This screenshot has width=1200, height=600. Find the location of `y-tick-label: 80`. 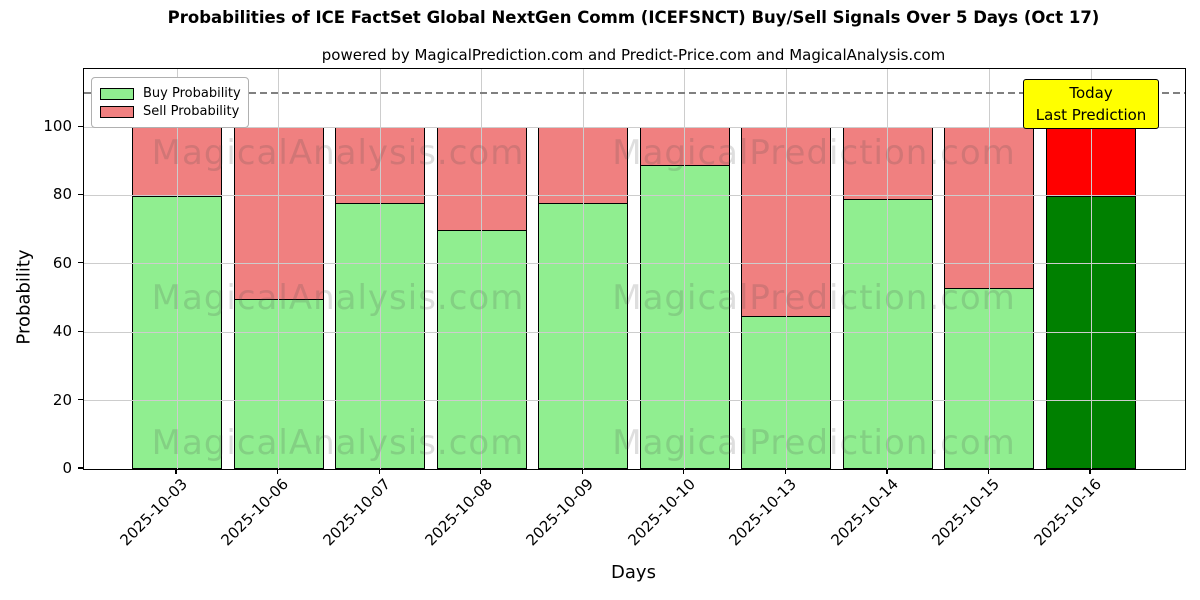

y-tick-label: 80 is located at coordinates (62, 194).